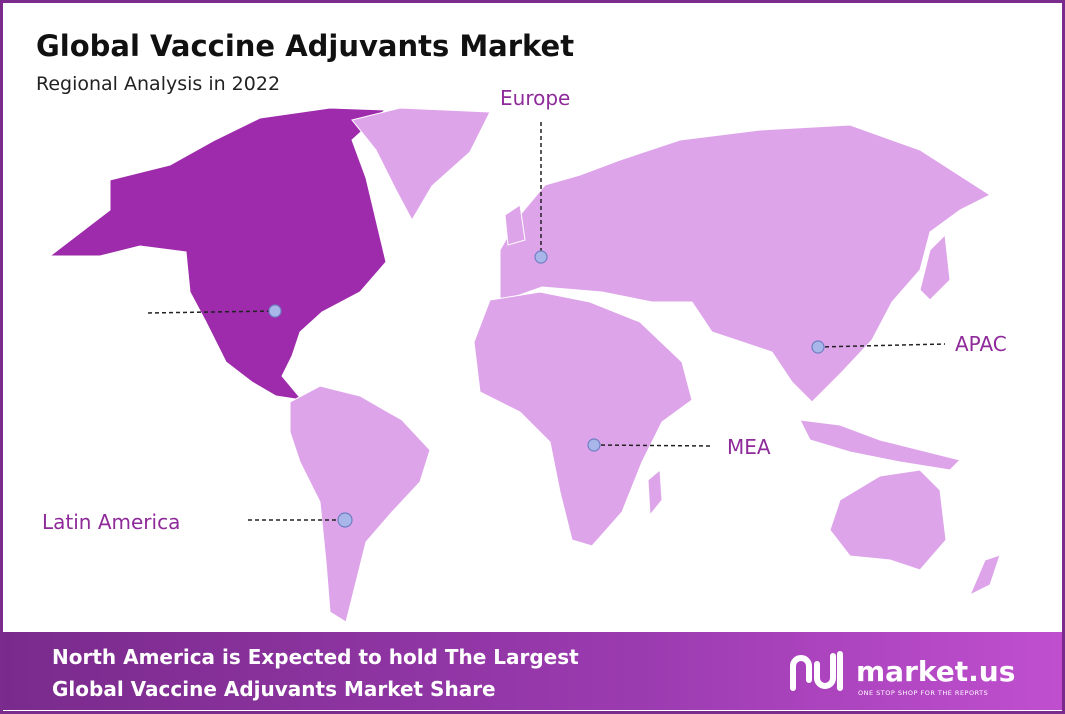 This screenshot has height=714, width=1065. Describe the element at coordinates (985, 575) in the screenshot. I see `new-zealand` at that location.